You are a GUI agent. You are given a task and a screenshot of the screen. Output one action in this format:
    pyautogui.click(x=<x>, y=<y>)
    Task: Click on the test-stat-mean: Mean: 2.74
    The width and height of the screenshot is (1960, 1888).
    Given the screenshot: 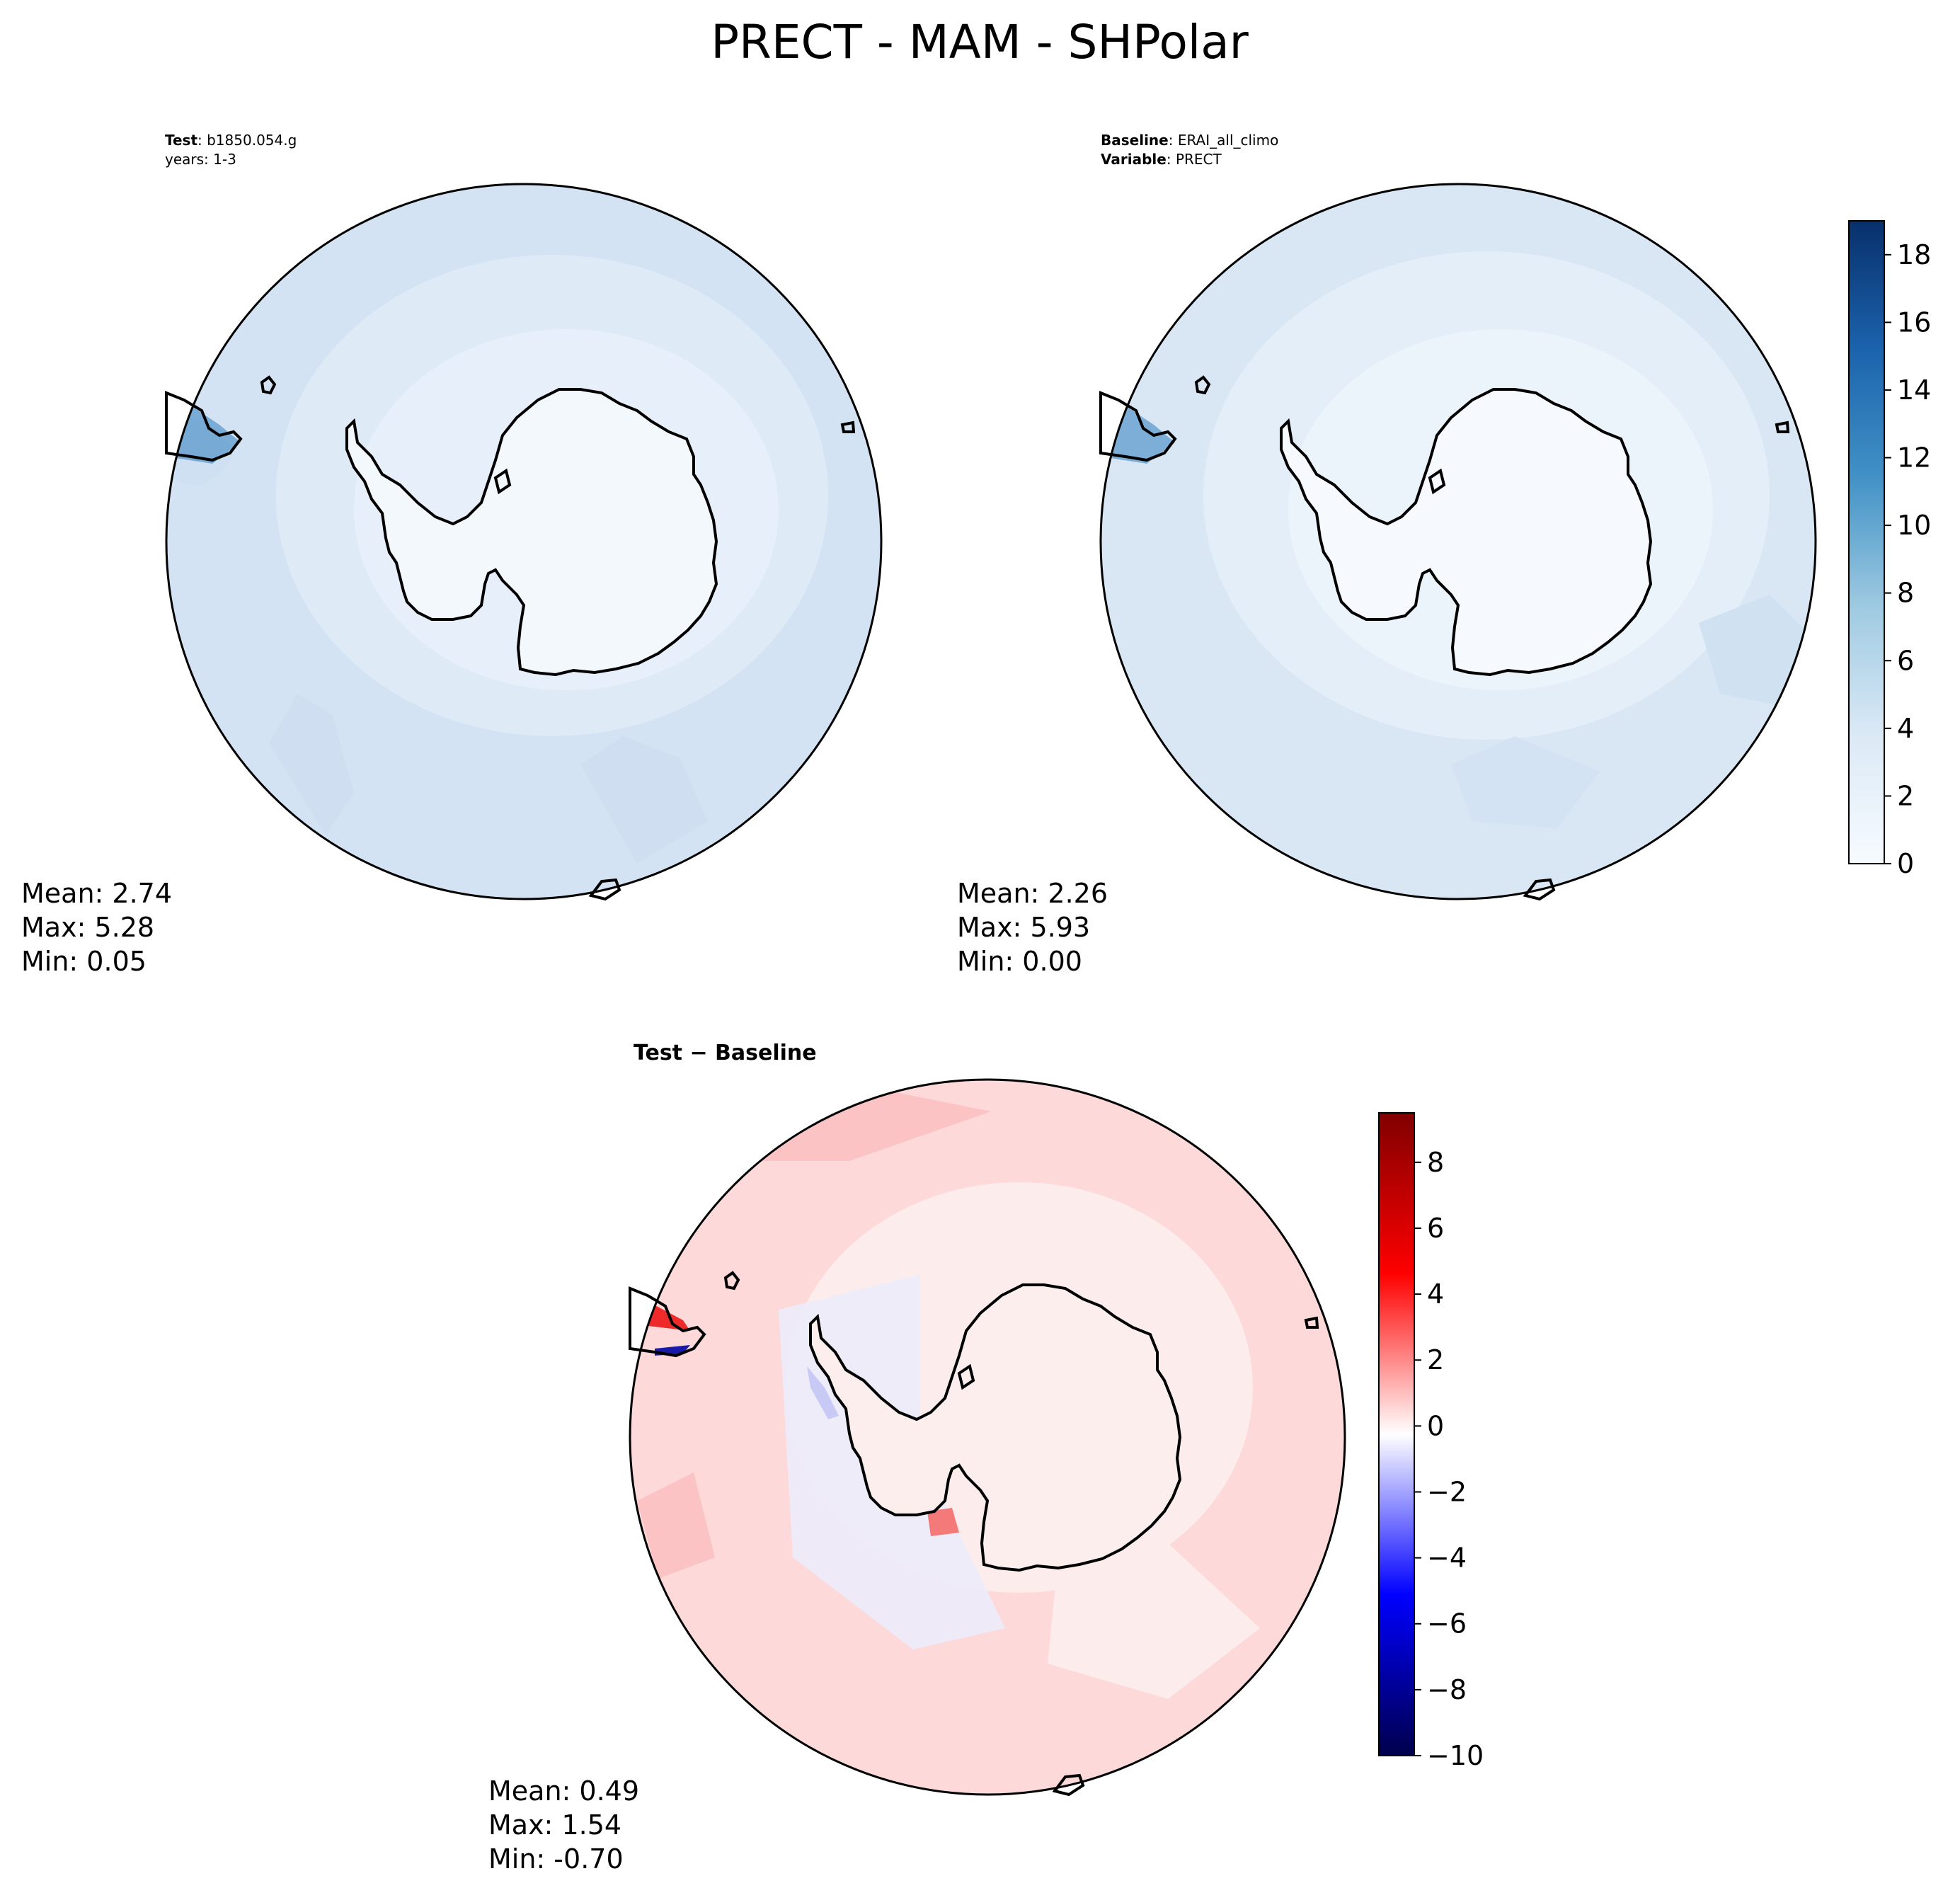 What is the action you would take?
    pyautogui.click(x=96, y=894)
    